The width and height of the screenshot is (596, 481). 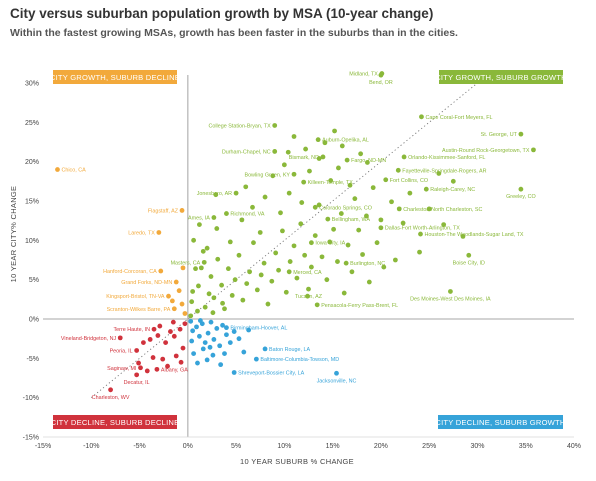 I want to click on point-label: Midland, TX, so click(x=363, y=75).